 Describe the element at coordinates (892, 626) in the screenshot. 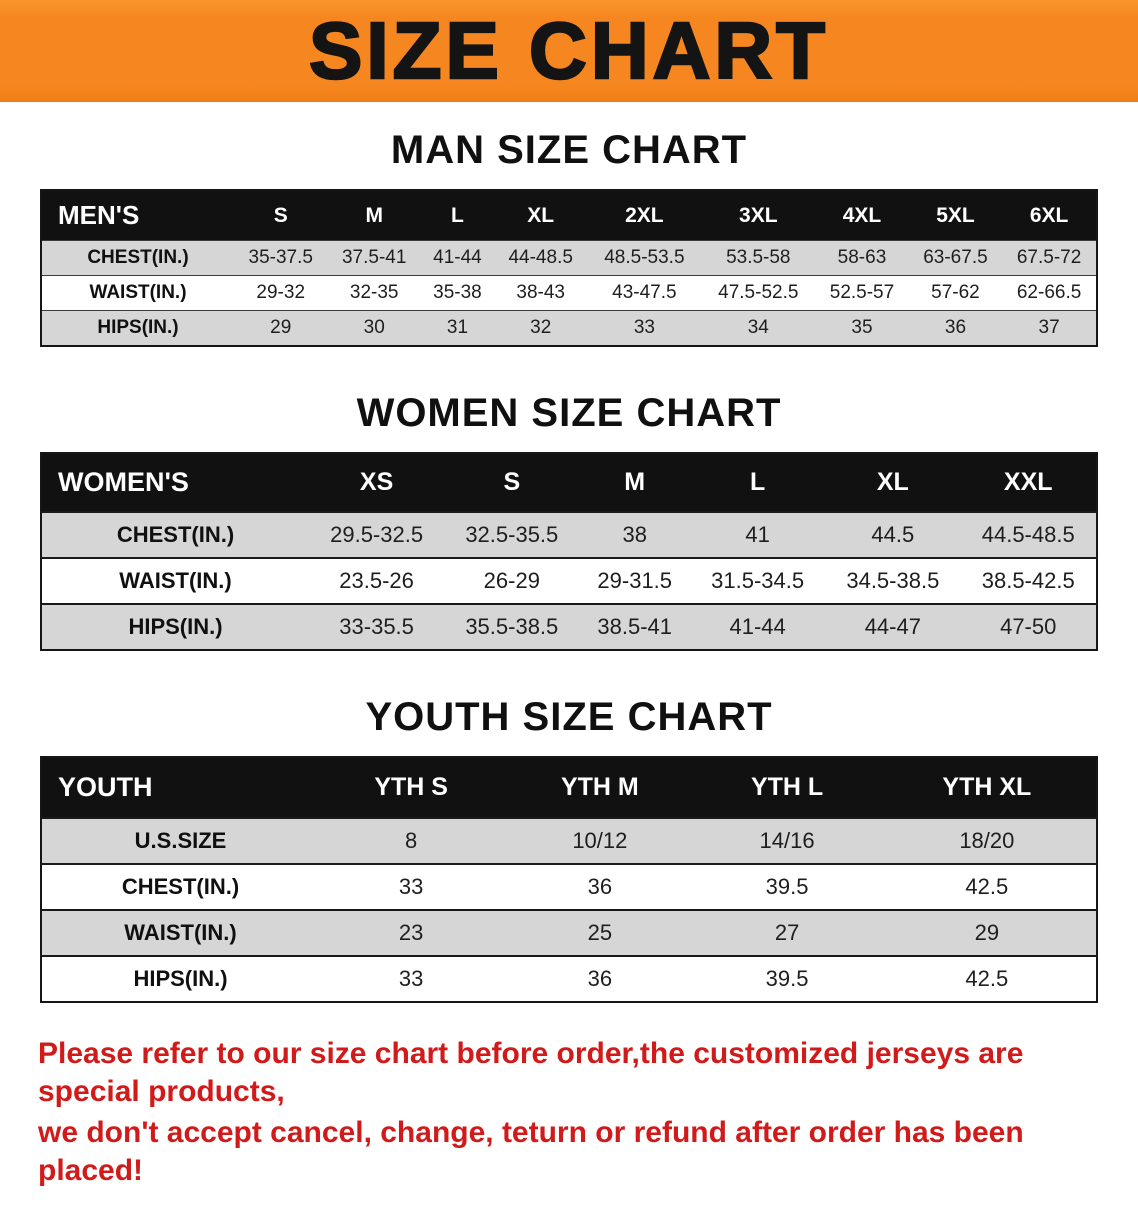

I see `value-cell: 44-47` at that location.